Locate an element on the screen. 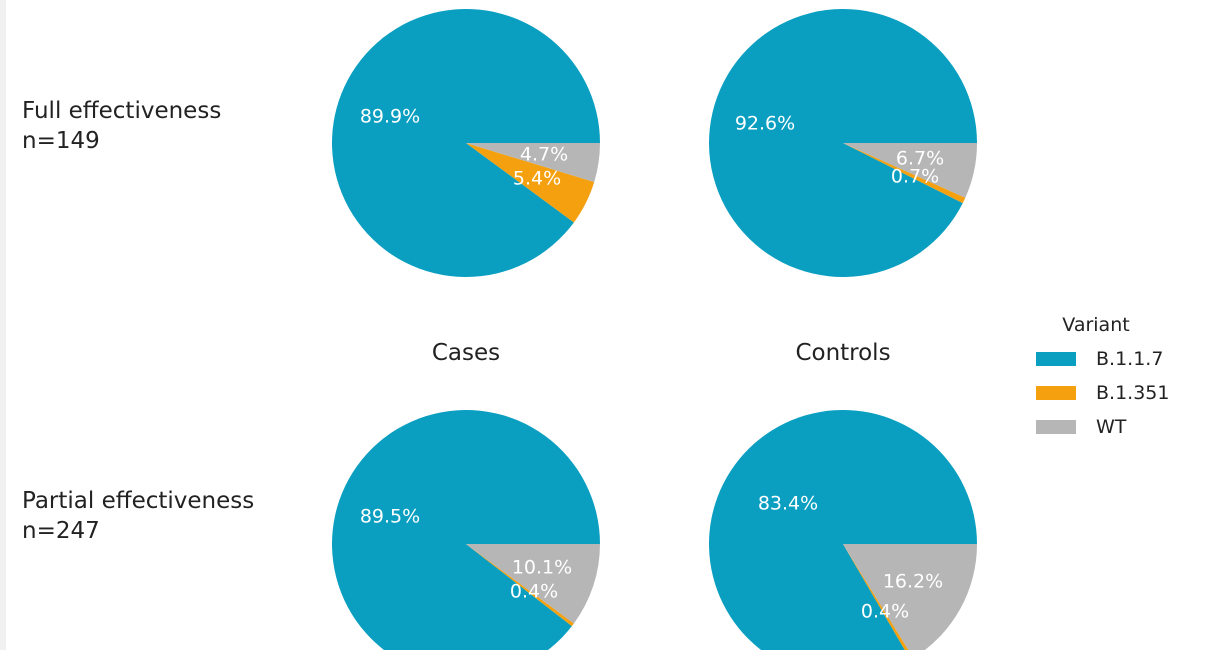 The image size is (1210, 650). pie-full-effectiveness-n-149-cases: 89.9% 5.4%4.7% is located at coordinates (466, 142).